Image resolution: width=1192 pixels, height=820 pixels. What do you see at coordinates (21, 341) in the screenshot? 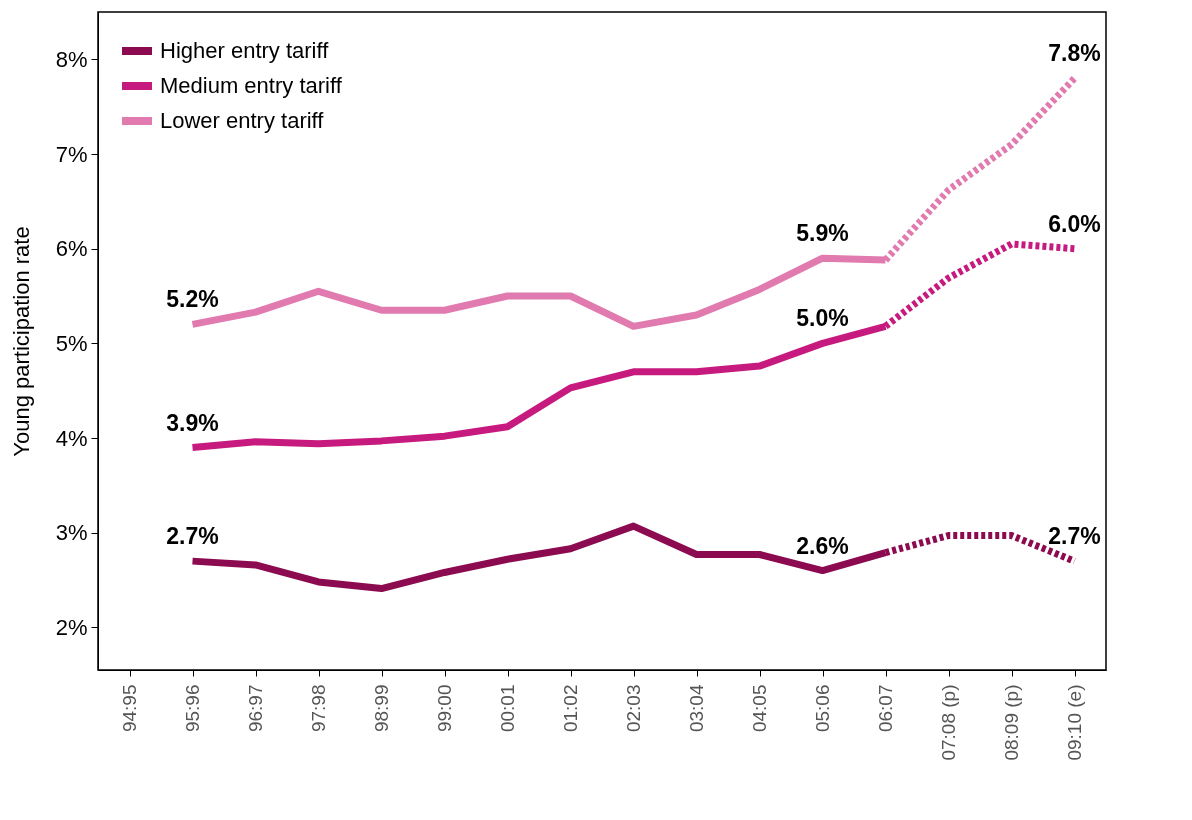
I see `y-axis-title: Young participation rate` at bounding box center [21, 341].